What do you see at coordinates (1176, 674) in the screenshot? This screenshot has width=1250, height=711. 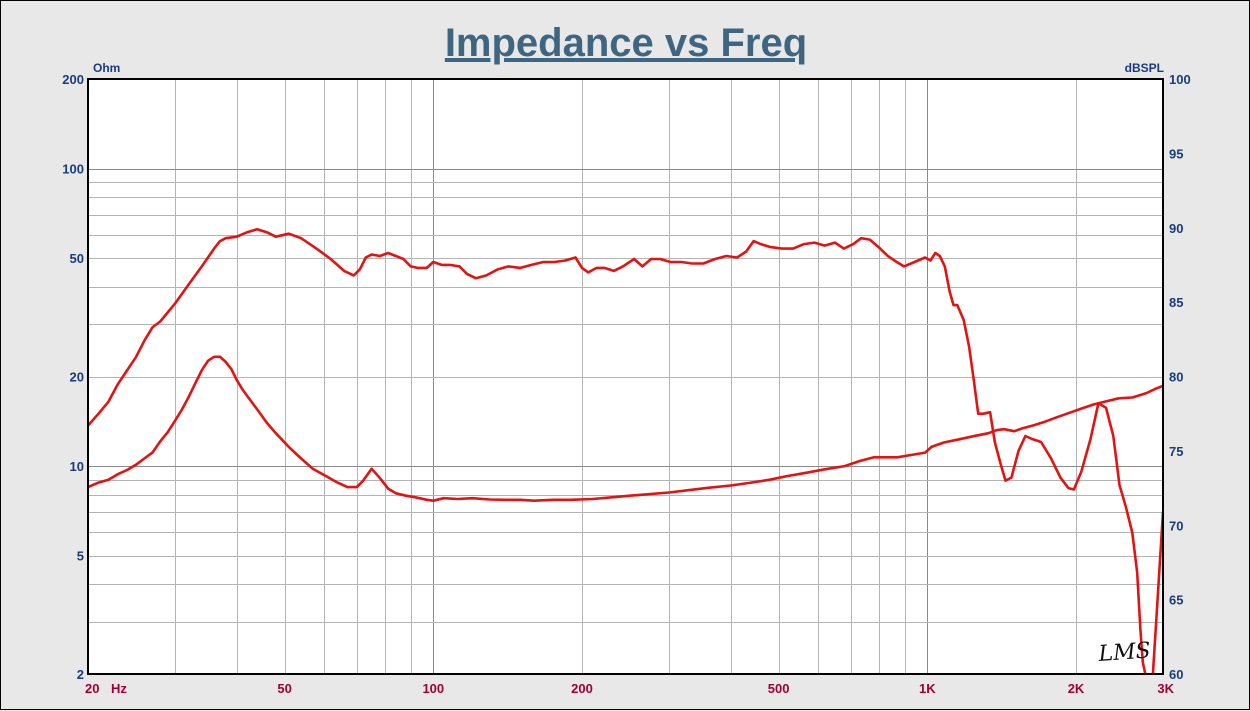 I see `right-tick-label: 60` at bounding box center [1176, 674].